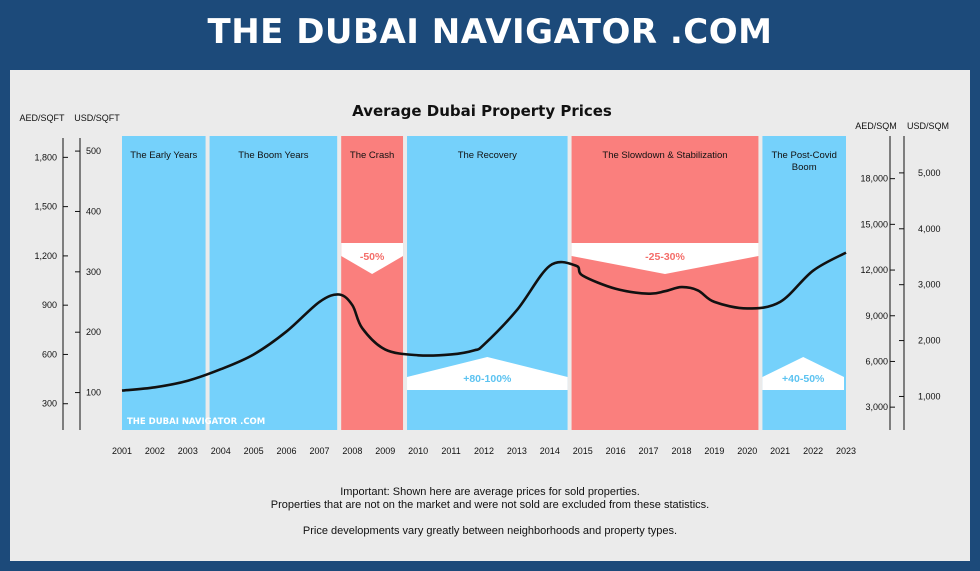 The image size is (980, 571). Describe the element at coordinates (49, 305) in the screenshot. I see `axis-tick-label: 900` at that location.